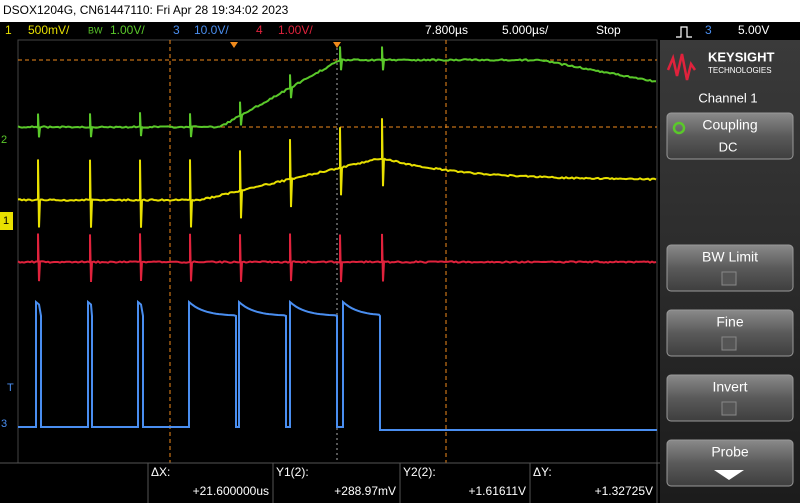 The width and height of the screenshot is (800, 503). I want to click on softkey-label: Probe, so click(730, 452).